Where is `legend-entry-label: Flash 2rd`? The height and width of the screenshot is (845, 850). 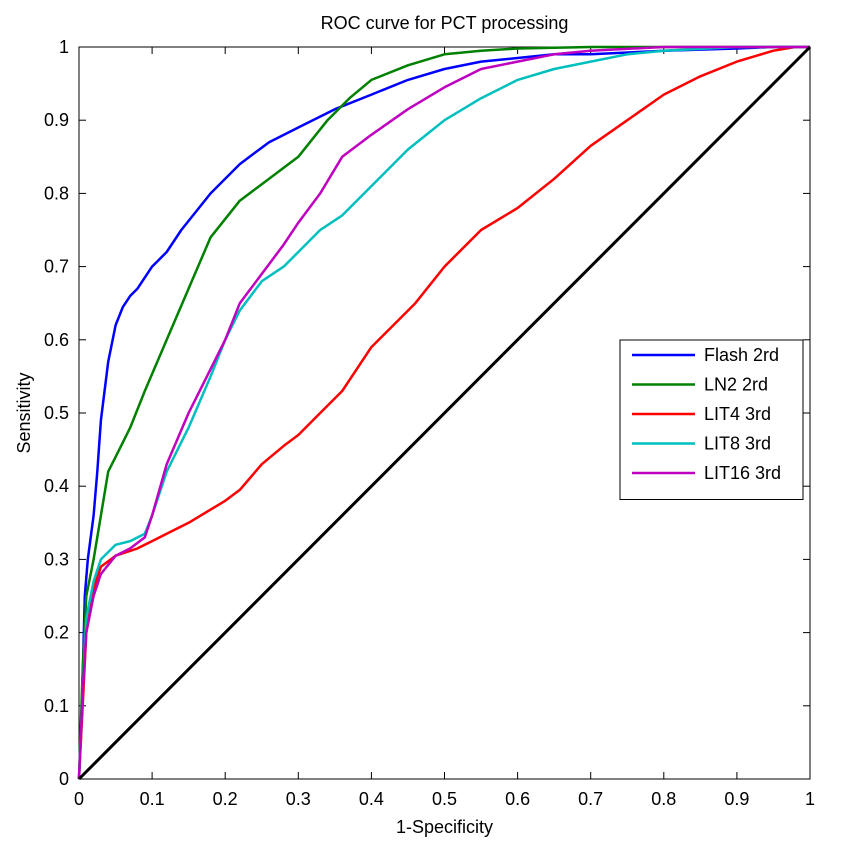 legend-entry-label: Flash 2rd is located at coordinates (741, 355).